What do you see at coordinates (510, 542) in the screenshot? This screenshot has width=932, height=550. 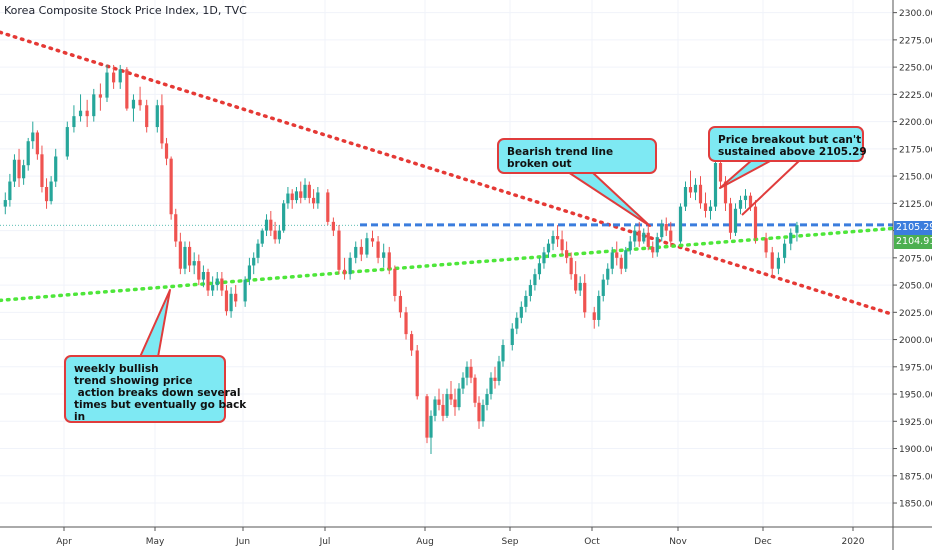 I see `x-tick-label: Sep` at bounding box center [510, 542].